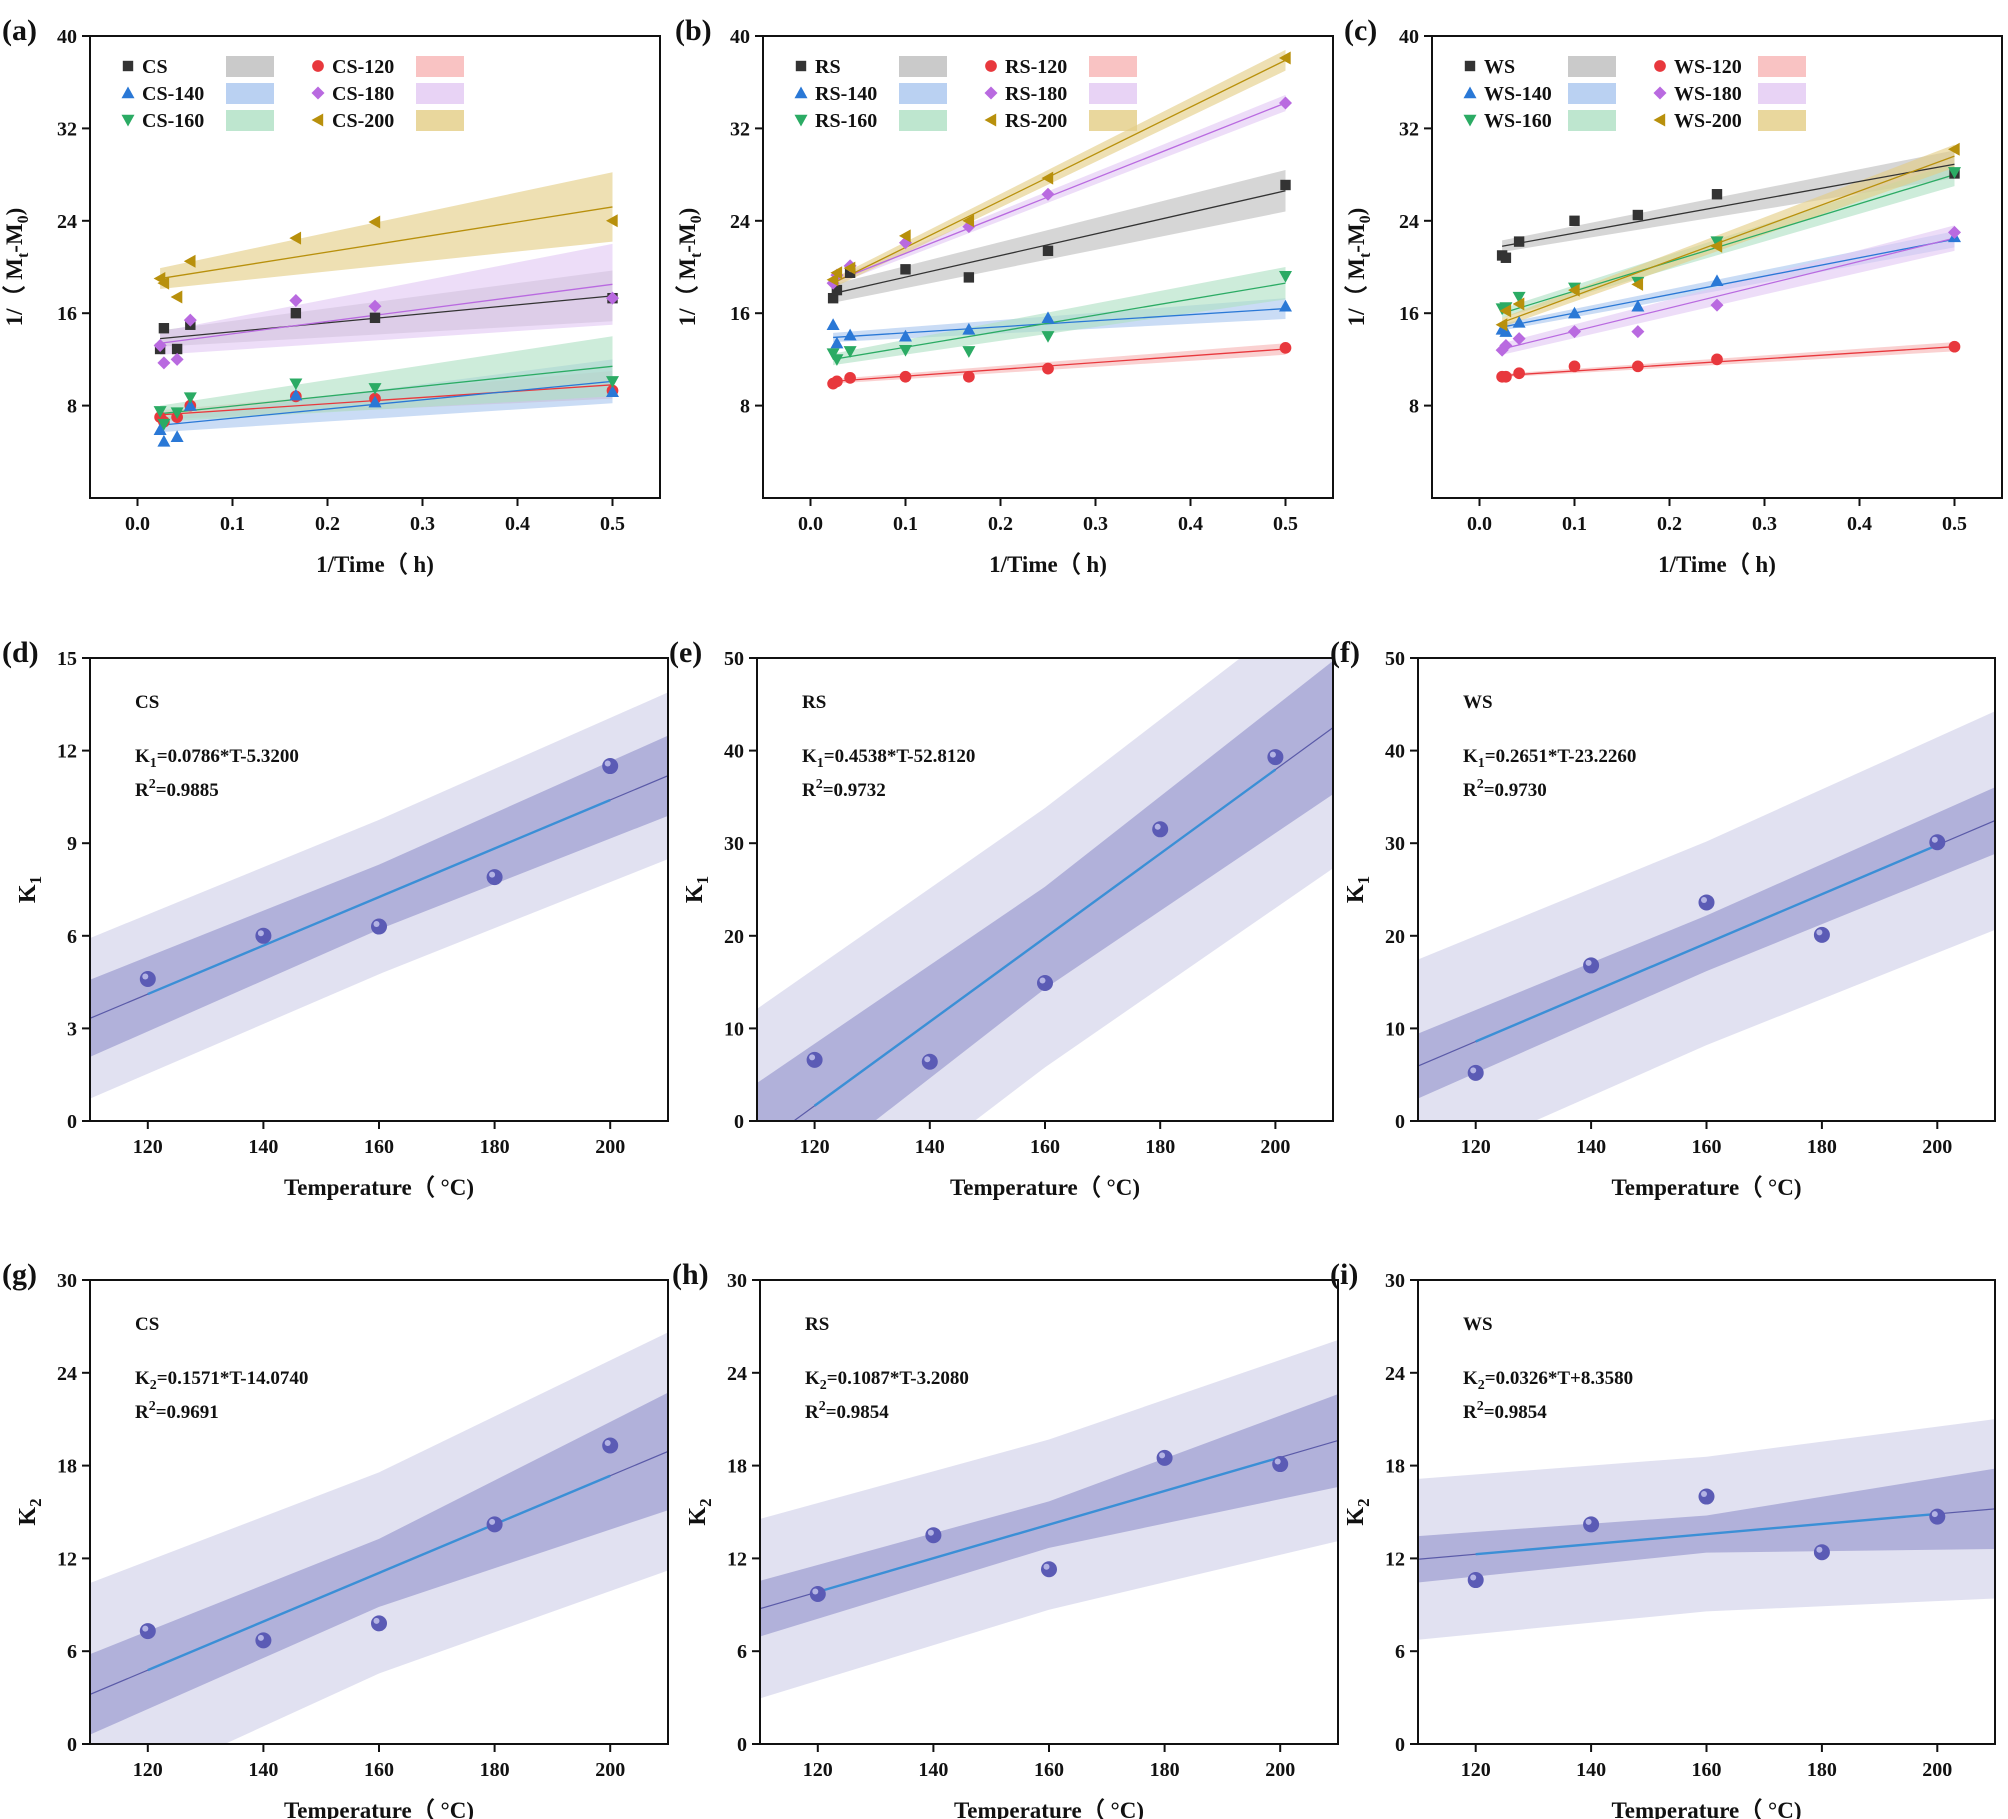  Describe the element at coordinates (828, 67) in the screenshot. I see `legend-label-rs: RS` at that location.